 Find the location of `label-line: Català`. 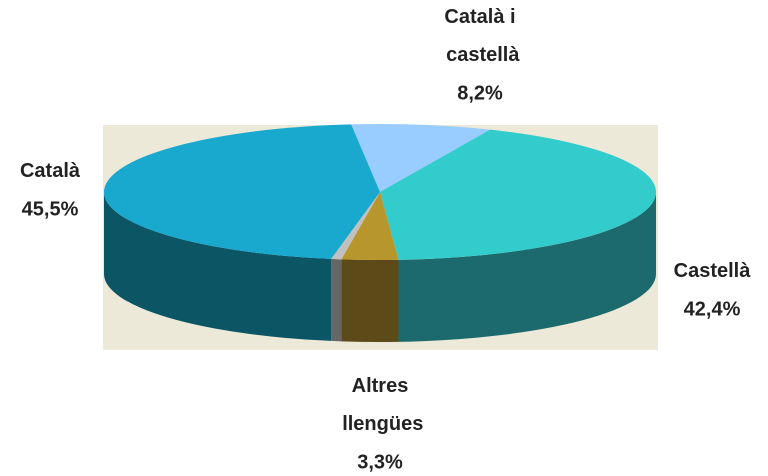

label-line: Català is located at coordinates (50, 171).